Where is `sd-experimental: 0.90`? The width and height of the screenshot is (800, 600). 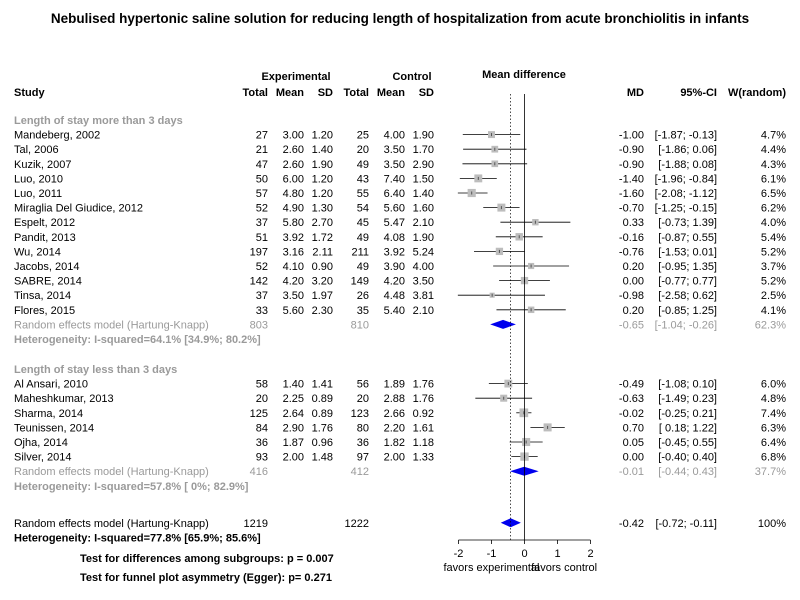
sd-experimental: 0.90 is located at coordinates (322, 267).